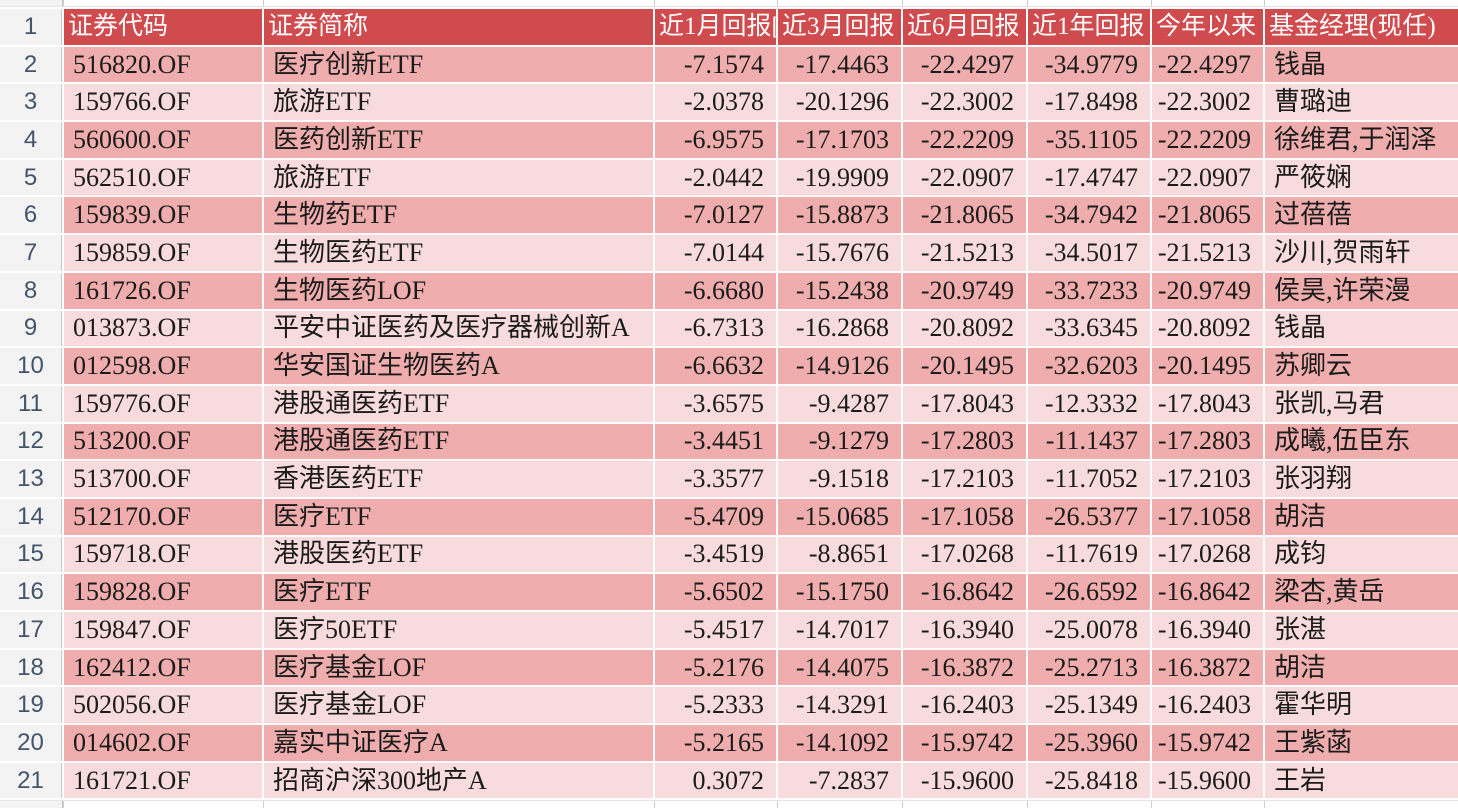 The width and height of the screenshot is (1458, 808). What do you see at coordinates (31, 140) in the screenshot?
I see `row-number: 4` at bounding box center [31, 140].